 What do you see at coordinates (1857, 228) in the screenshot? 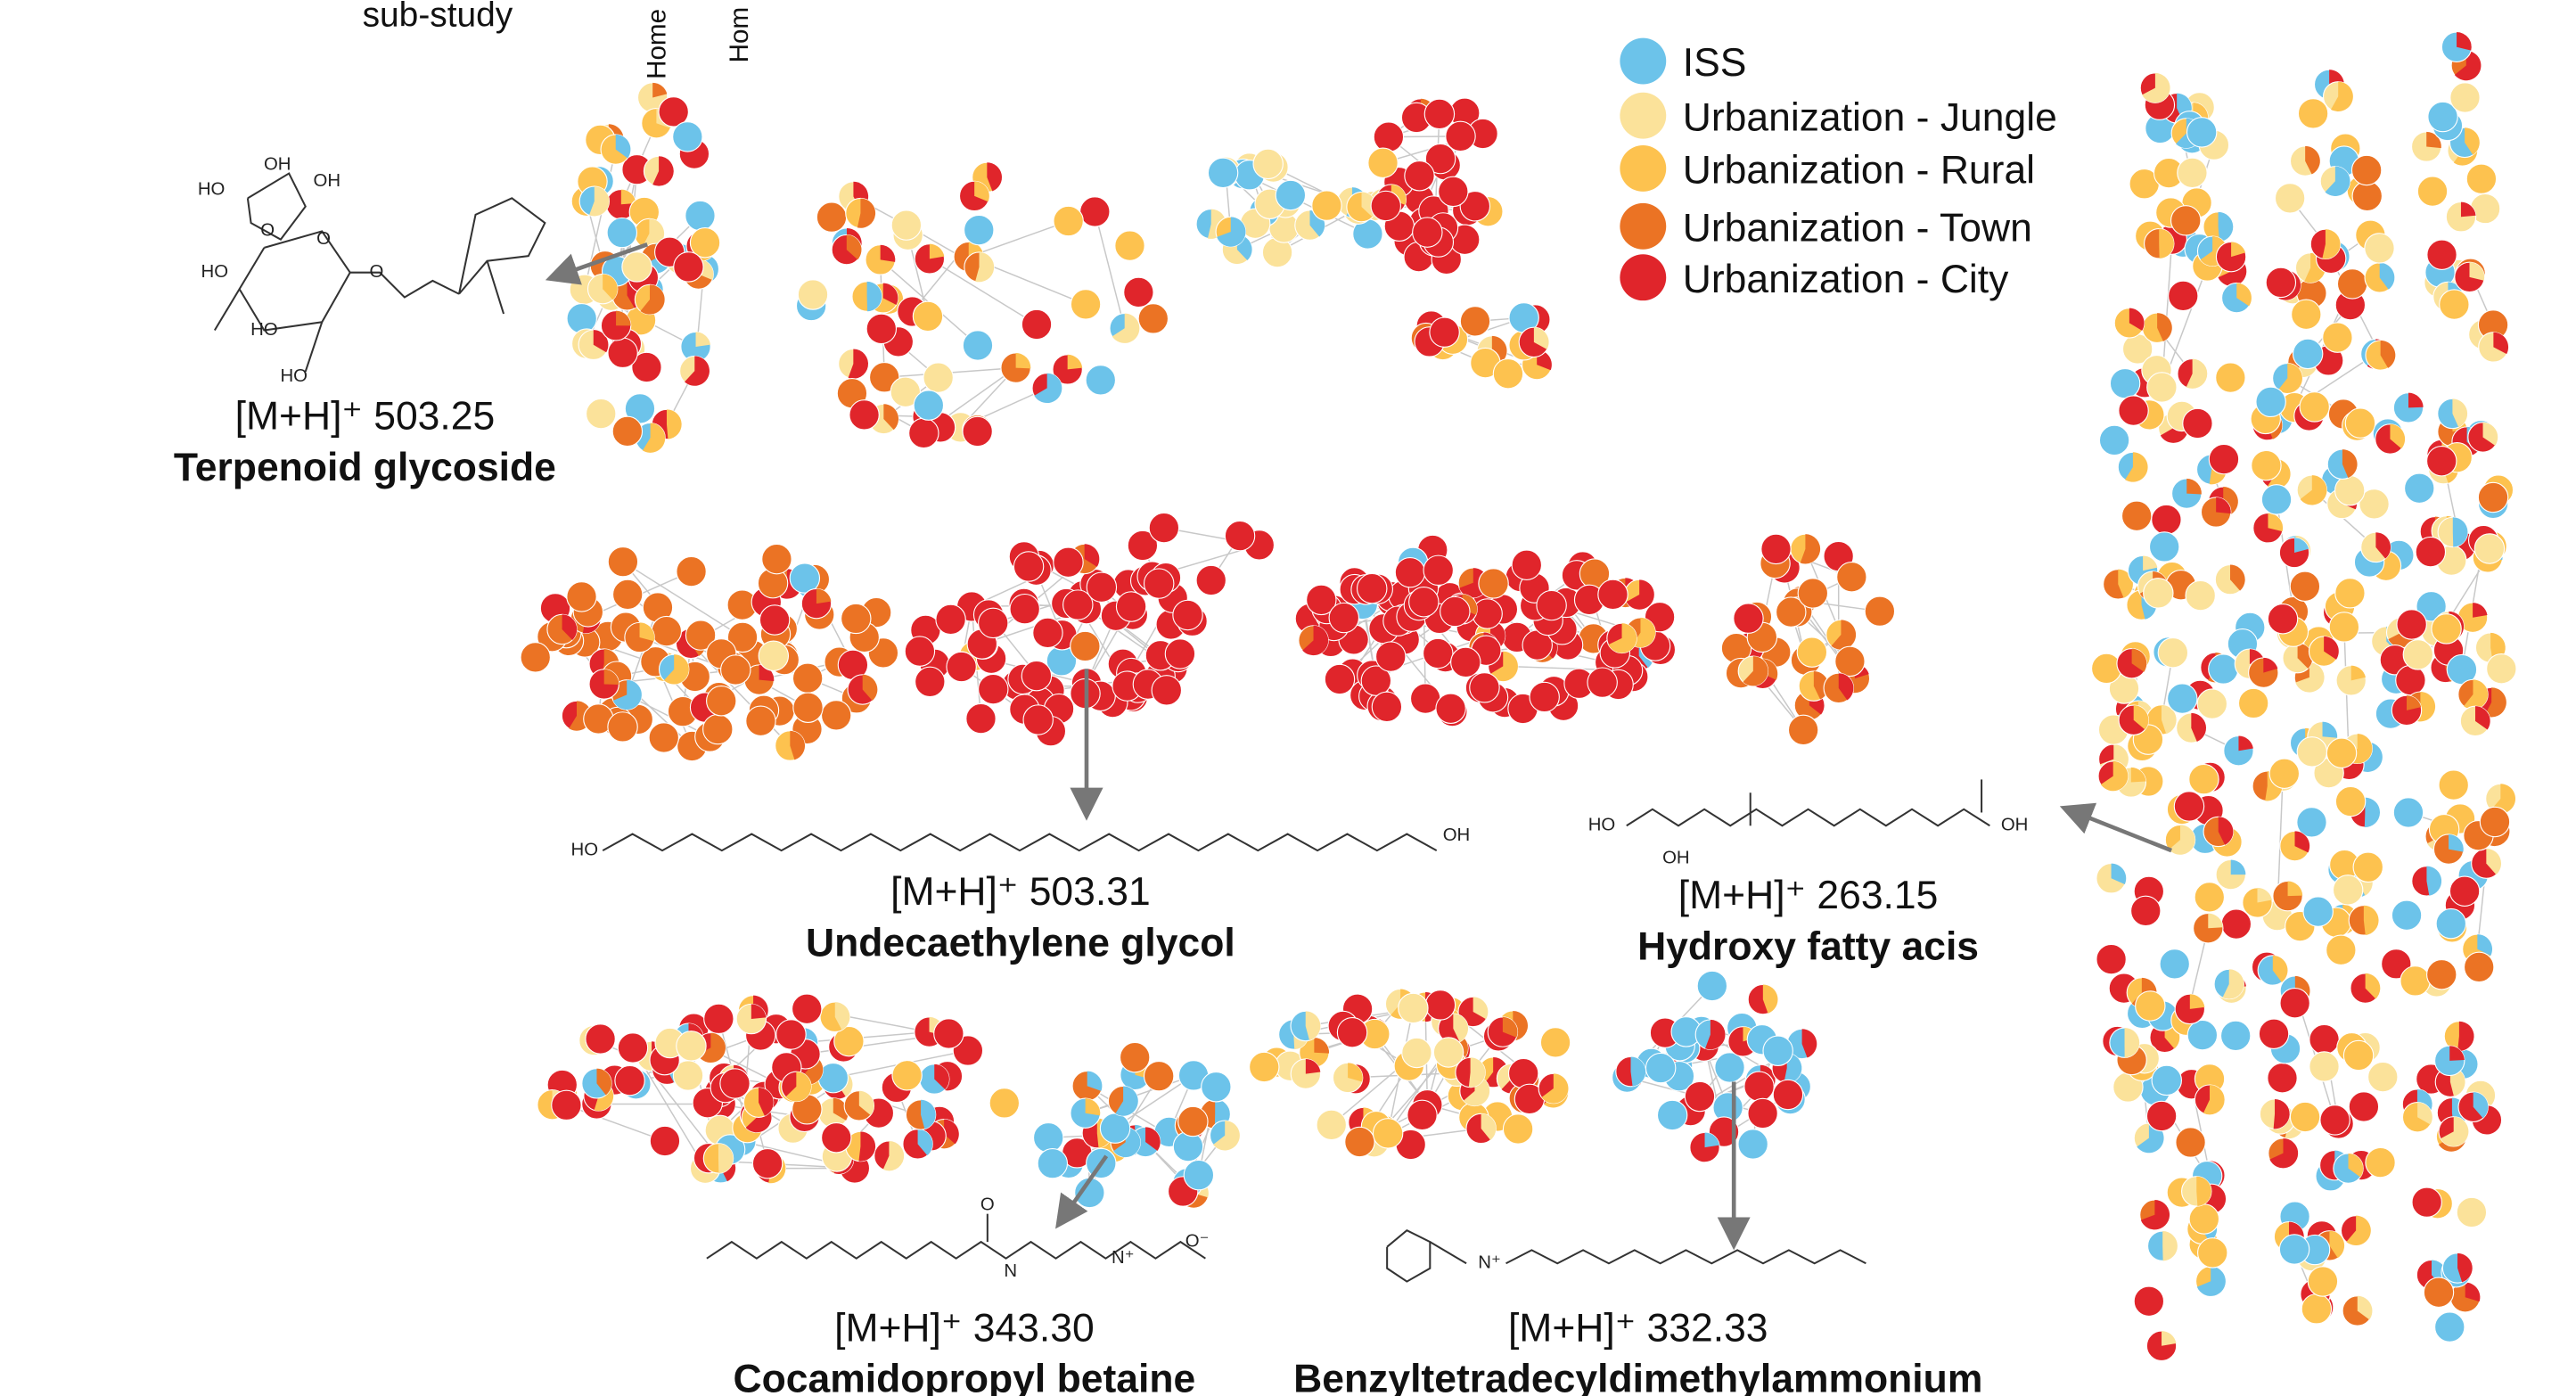
I see `legend-label: Urbanization - Town` at bounding box center [1857, 228].